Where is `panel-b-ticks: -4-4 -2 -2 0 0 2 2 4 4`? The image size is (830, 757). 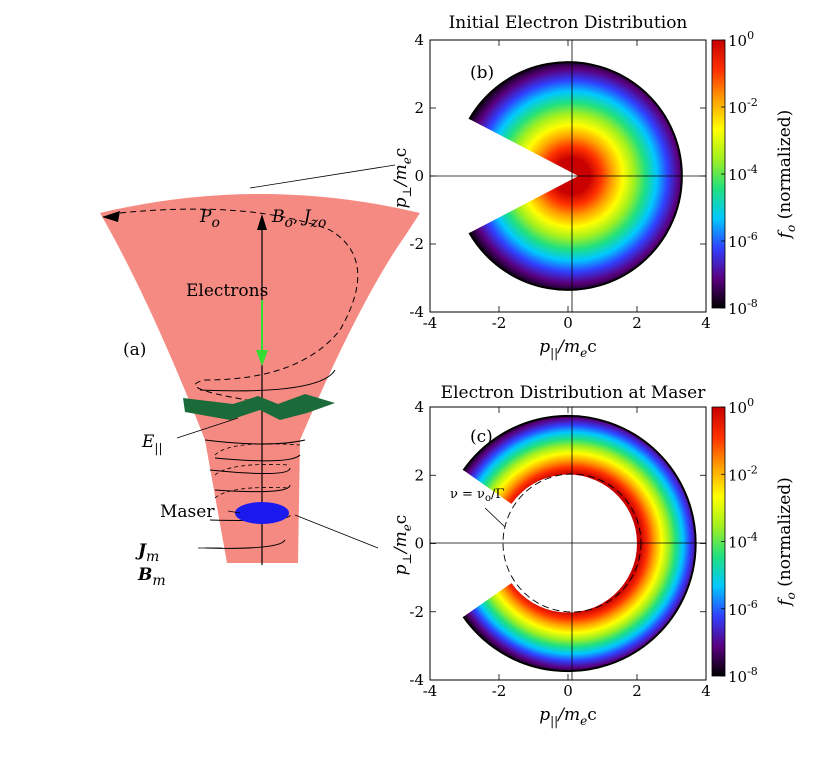
panel-b-ticks: -4-4 -2 -2 0 0 2 2 4 4 is located at coordinates (559, 181).